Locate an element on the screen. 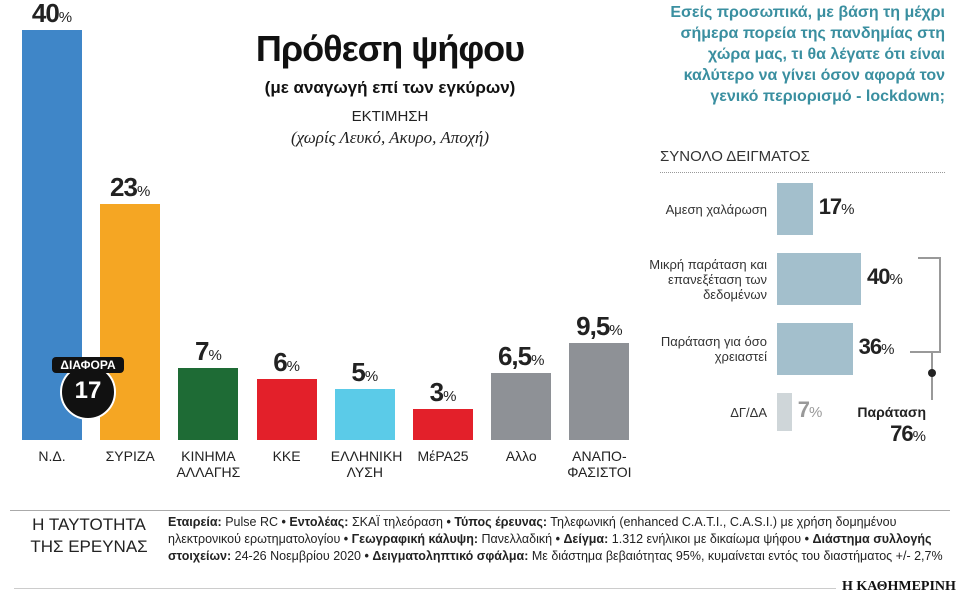 This screenshot has height=600, width=960. value-label: 23% is located at coordinates (130, 187).